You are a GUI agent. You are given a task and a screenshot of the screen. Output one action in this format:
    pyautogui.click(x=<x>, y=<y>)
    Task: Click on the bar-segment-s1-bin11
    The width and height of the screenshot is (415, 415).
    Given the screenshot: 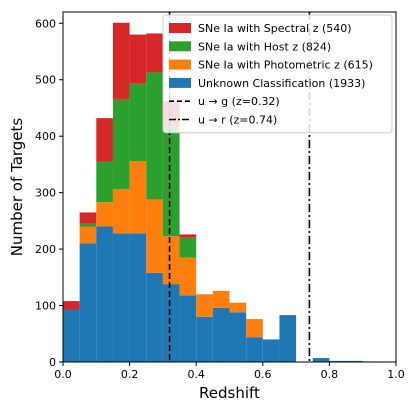 What is the action you would take?
    pyautogui.click(x=254, y=328)
    